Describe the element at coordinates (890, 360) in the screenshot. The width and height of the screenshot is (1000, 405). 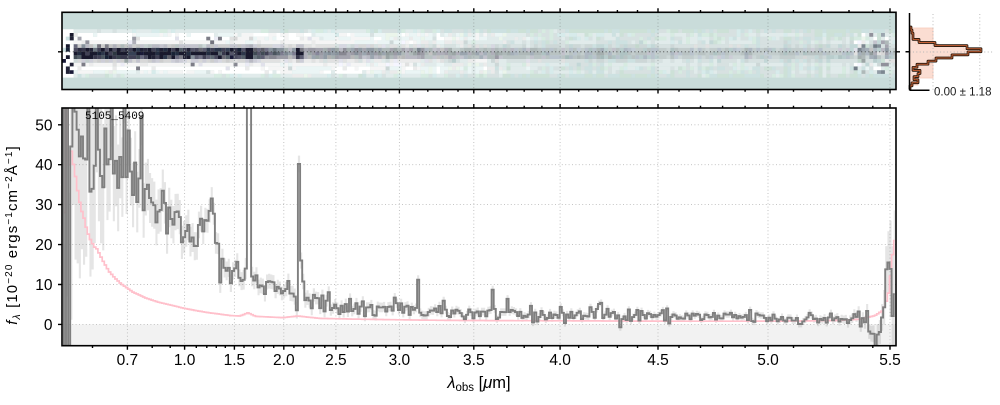
I see `svg-text: 5.5` at that location.